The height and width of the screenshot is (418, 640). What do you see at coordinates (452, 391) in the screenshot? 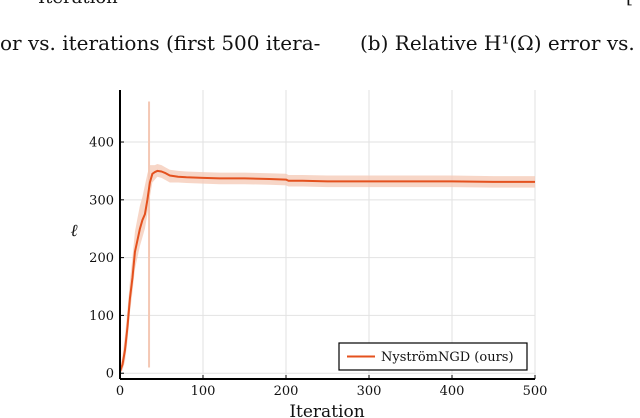
I see `x-tick-label: 400` at bounding box center [452, 391].